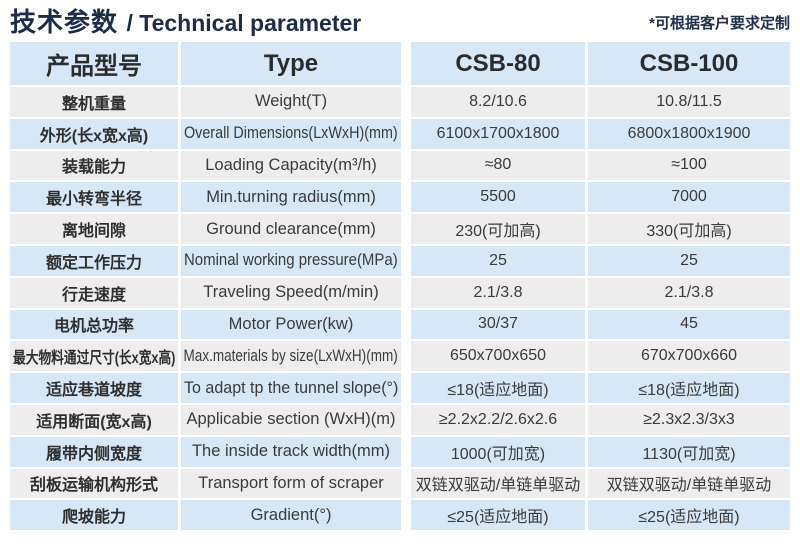 This screenshot has width=800, height=546. Describe the element at coordinates (93, 263) in the screenshot. I see `param-name-zh: 额定工作压力` at that location.